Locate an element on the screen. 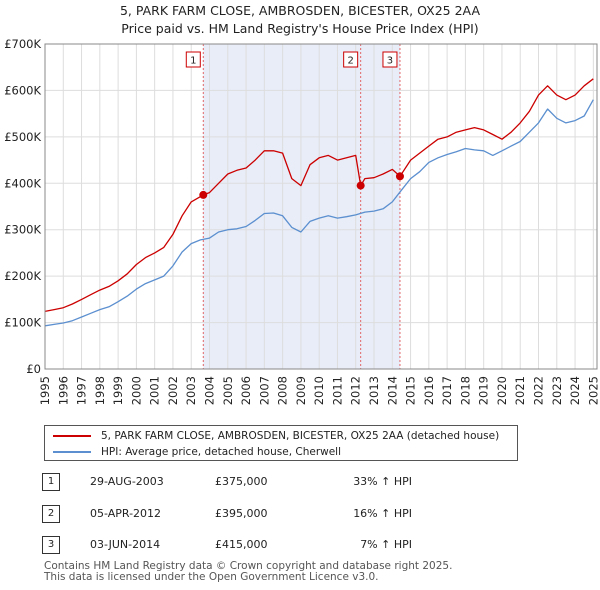 The image size is (600, 590). x-tick-label: 1995 is located at coordinates (45, 390).